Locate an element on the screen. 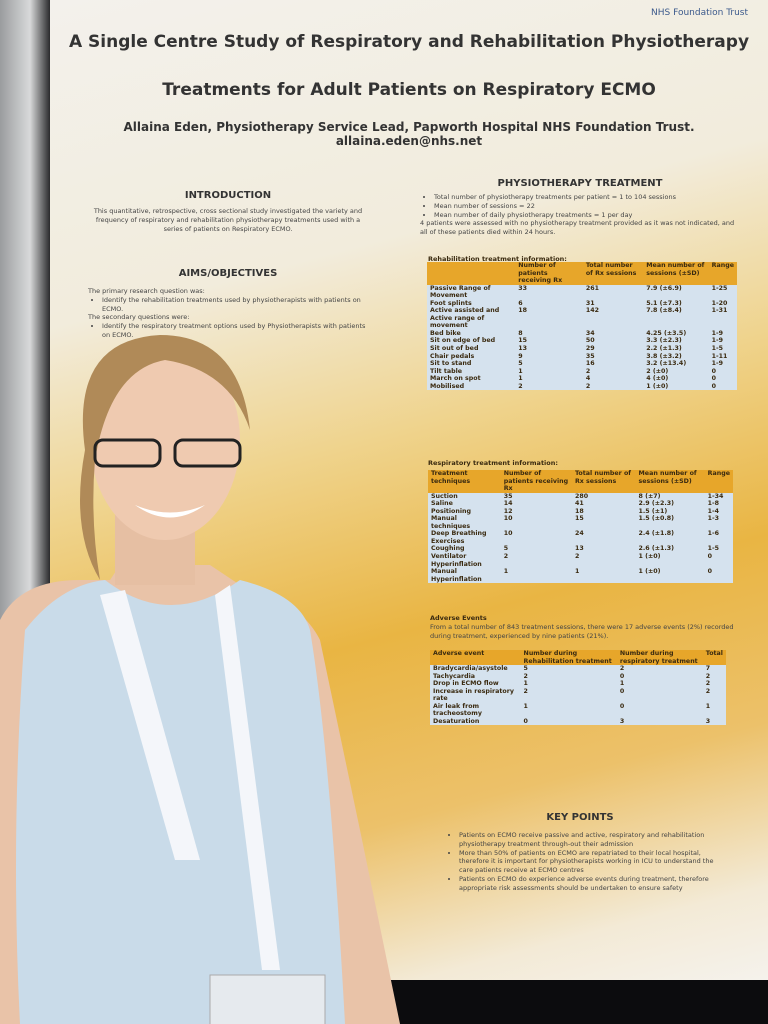 The height and width of the screenshot is (1024, 768). table-cell: 6 is located at coordinates (549, 303).